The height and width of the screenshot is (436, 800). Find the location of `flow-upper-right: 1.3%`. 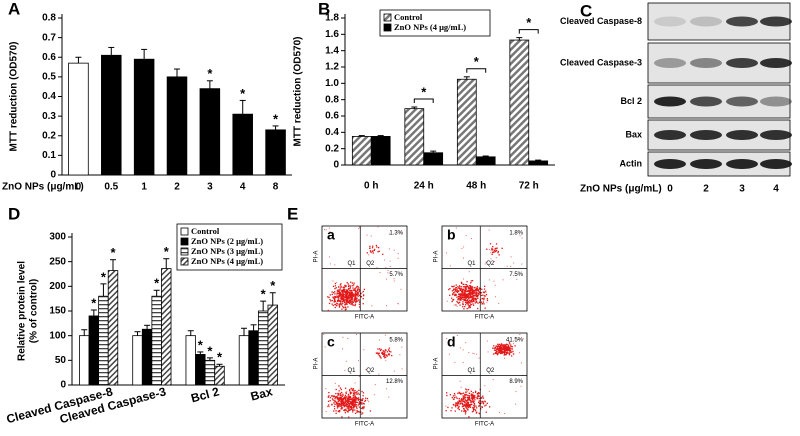

flow-upper-right: 1.3% is located at coordinates (396, 234).